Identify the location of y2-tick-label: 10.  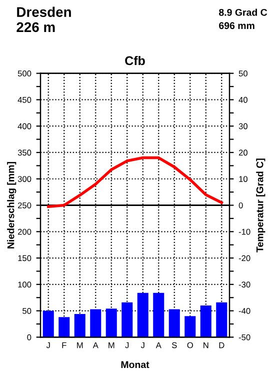
(243, 179).